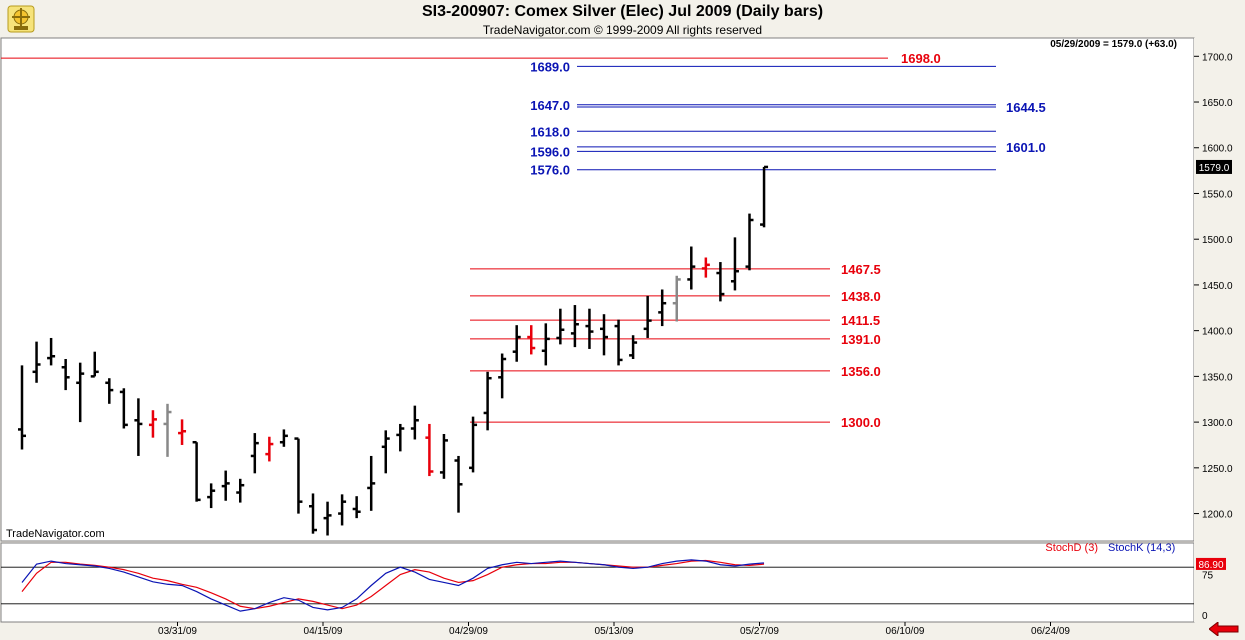  What do you see at coordinates (1217, 377) in the screenshot?
I see `y-tick-label: 1350.0` at bounding box center [1217, 377].